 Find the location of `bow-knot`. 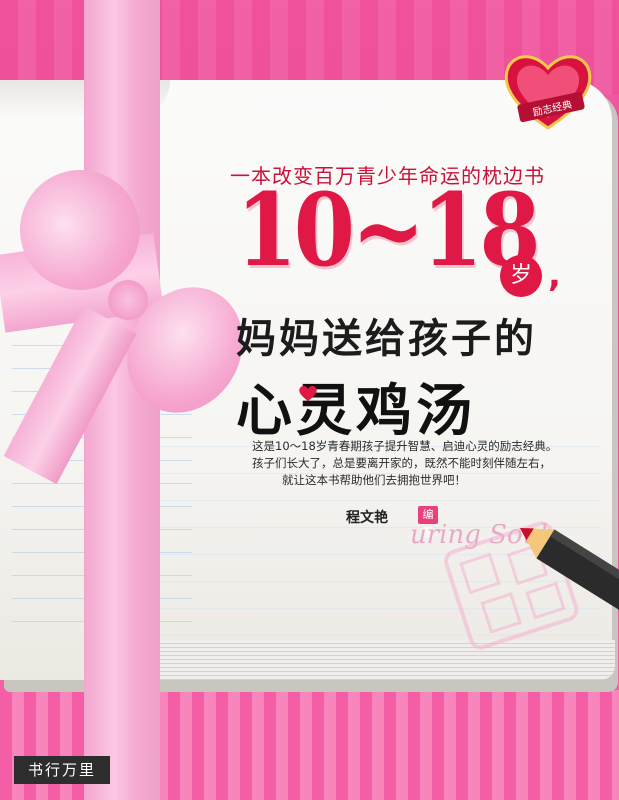

bow-knot is located at coordinates (128, 300).